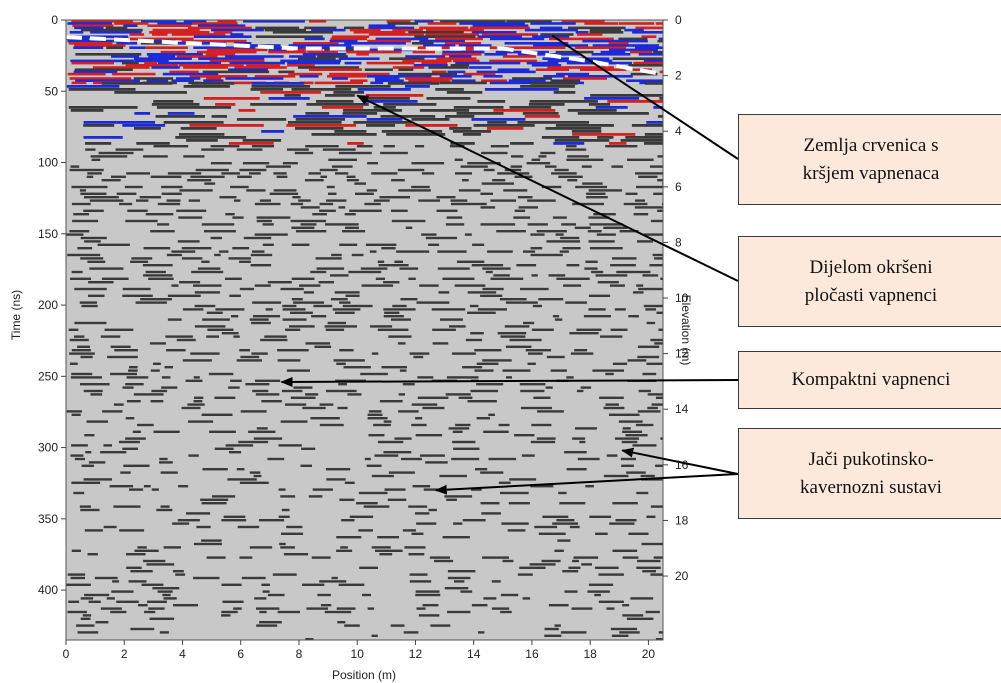 This screenshot has width=1001, height=683. Describe the element at coordinates (678, 20) in the screenshot. I see `y2-tick-label: 0` at that location.